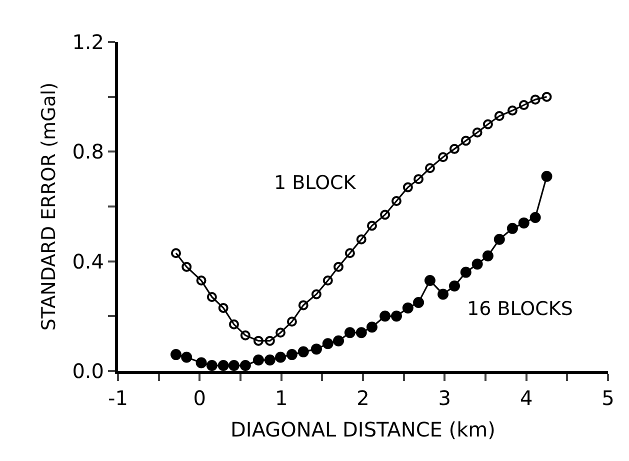  What do you see at coordinates (88, 261) in the screenshot?
I see `y-tick-label: 0.4` at bounding box center [88, 261].